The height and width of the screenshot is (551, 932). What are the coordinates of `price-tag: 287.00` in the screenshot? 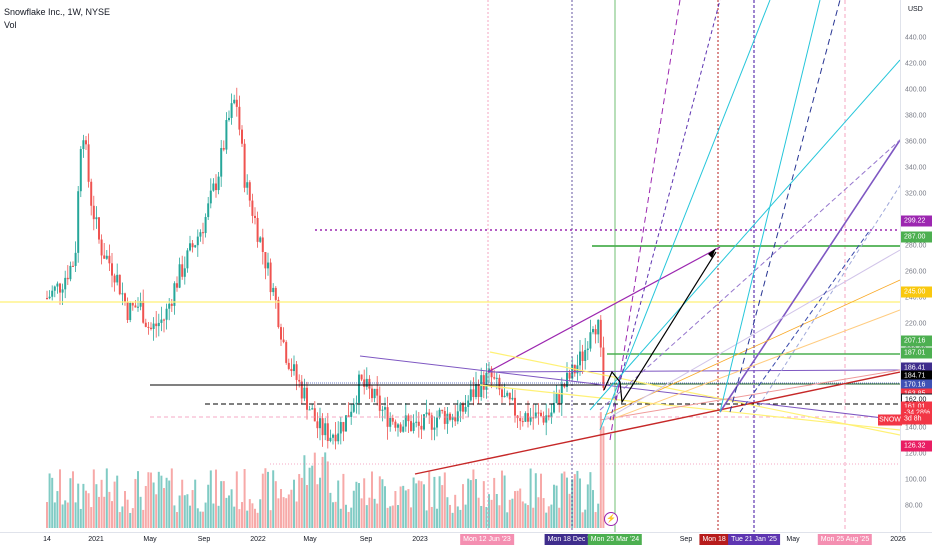 It's located at (916, 237).